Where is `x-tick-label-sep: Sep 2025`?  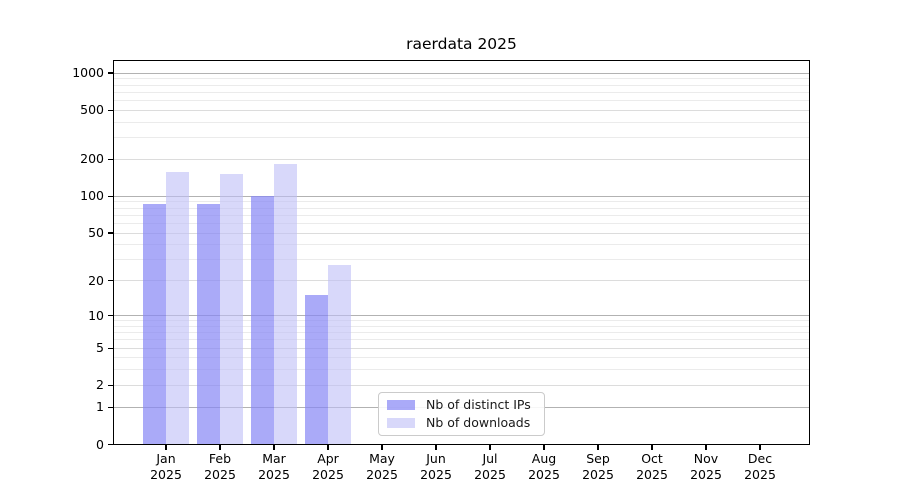 x-tick-label-sep: Sep 2025 is located at coordinates (598, 467).